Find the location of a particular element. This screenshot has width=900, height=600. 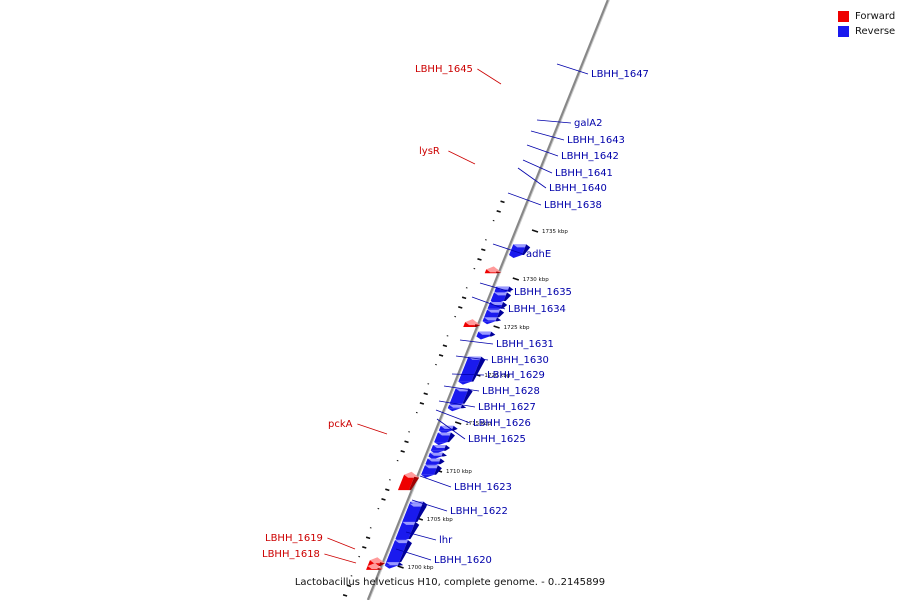

gene-label: adhE is located at coordinates (538, 254).